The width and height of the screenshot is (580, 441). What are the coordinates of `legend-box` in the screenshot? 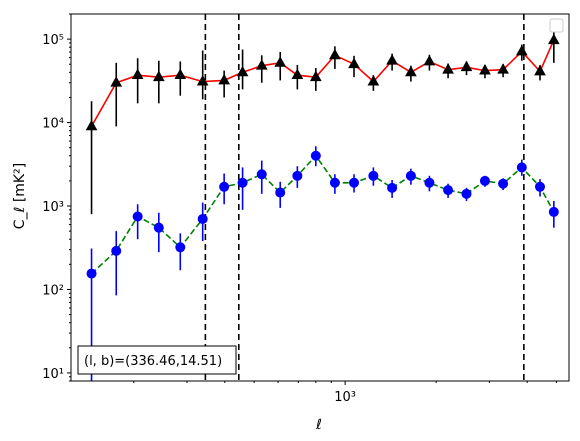 It's located at (556, 25).